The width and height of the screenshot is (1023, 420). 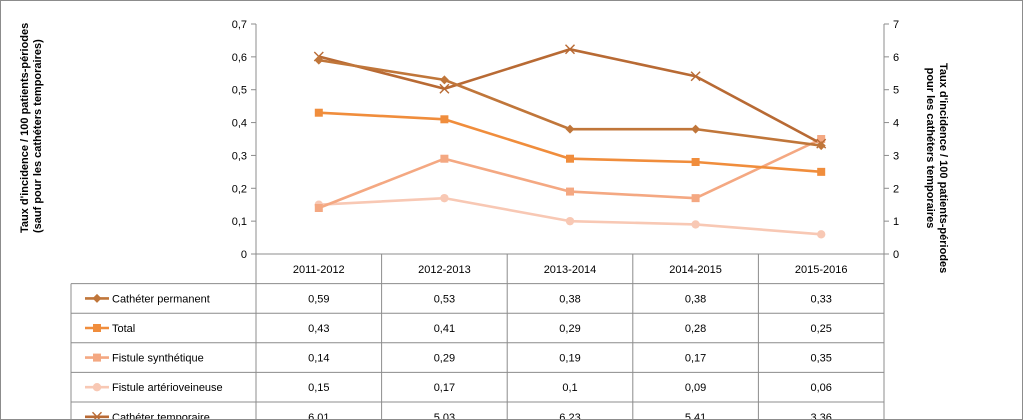 I want to click on table-cell-value: 0,35, so click(x=820, y=359).